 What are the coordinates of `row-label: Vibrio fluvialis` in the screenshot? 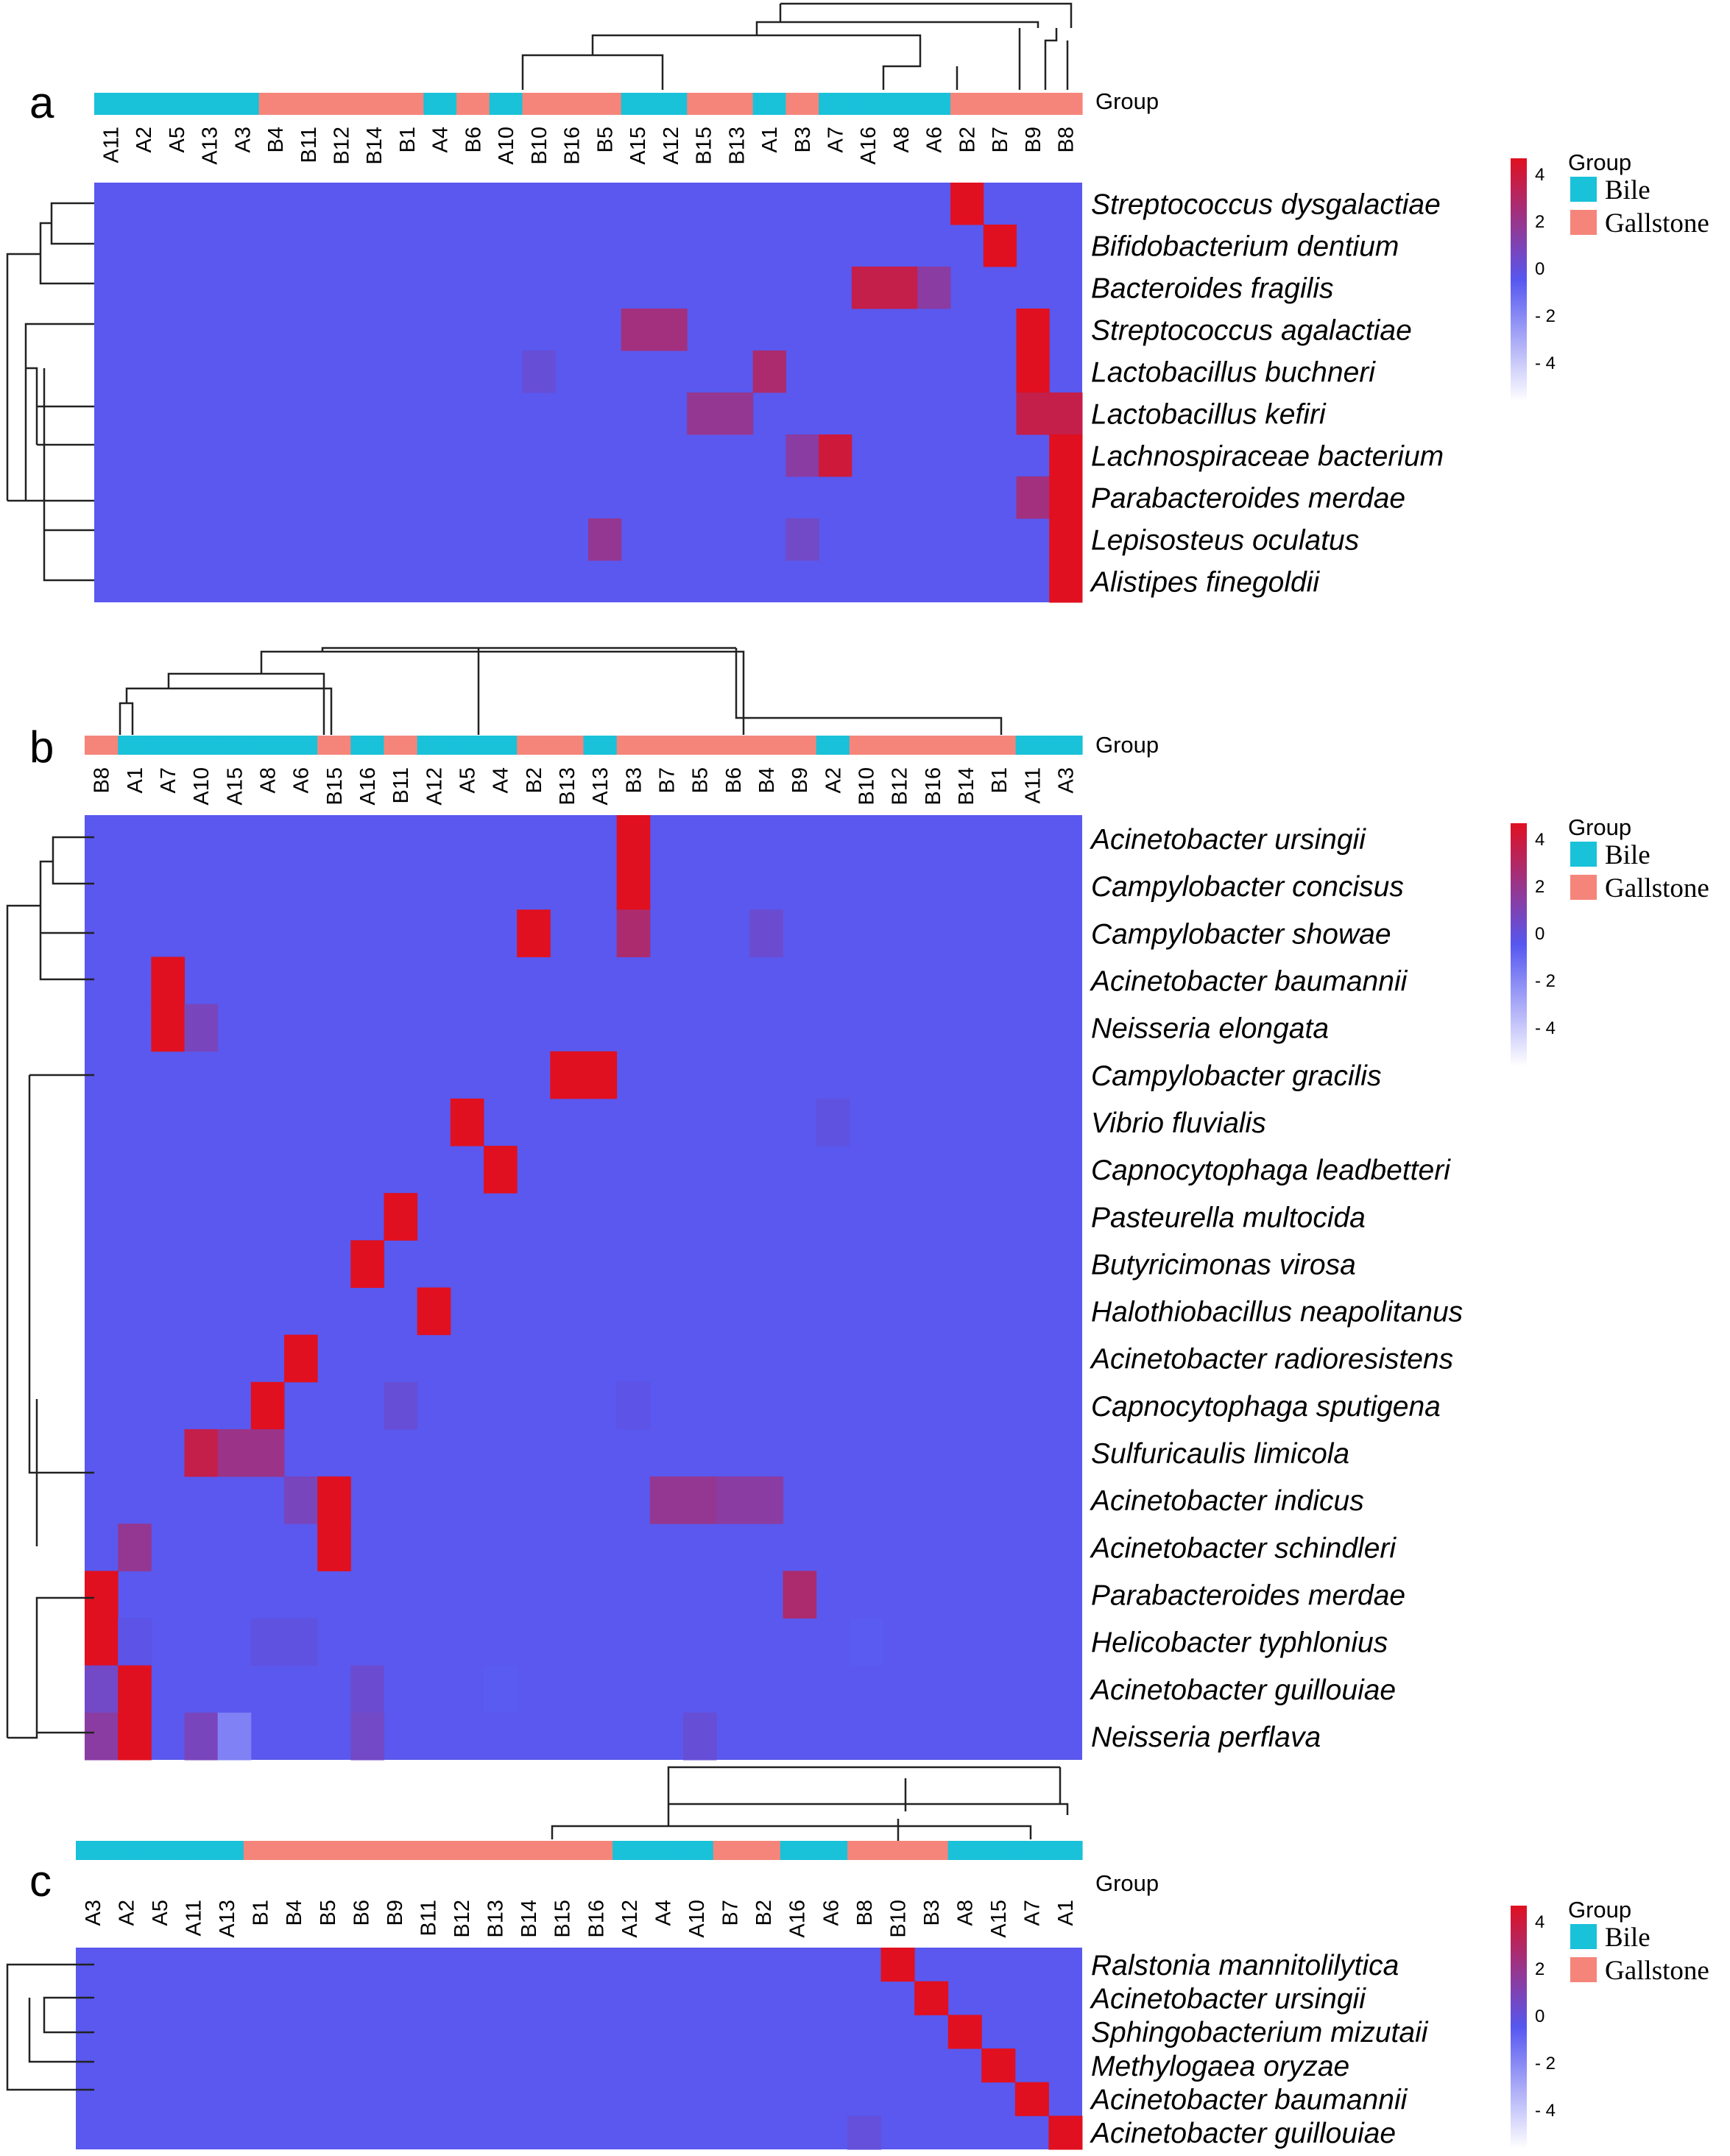 It's located at (1178, 1123).